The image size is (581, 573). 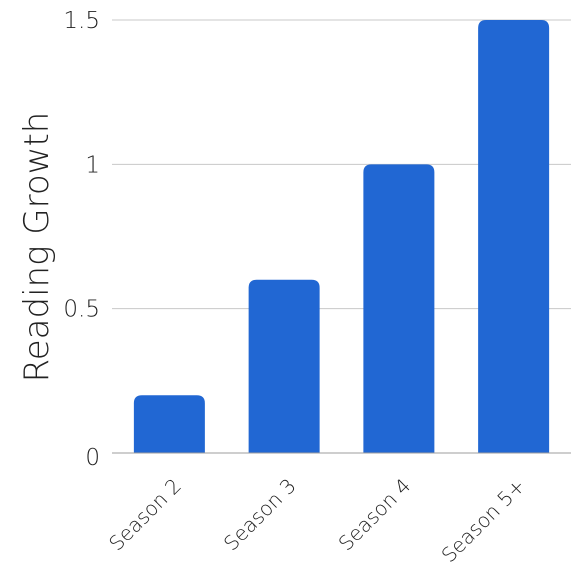 I want to click on x-tick-label-1: Season 3, so click(x=260, y=515).